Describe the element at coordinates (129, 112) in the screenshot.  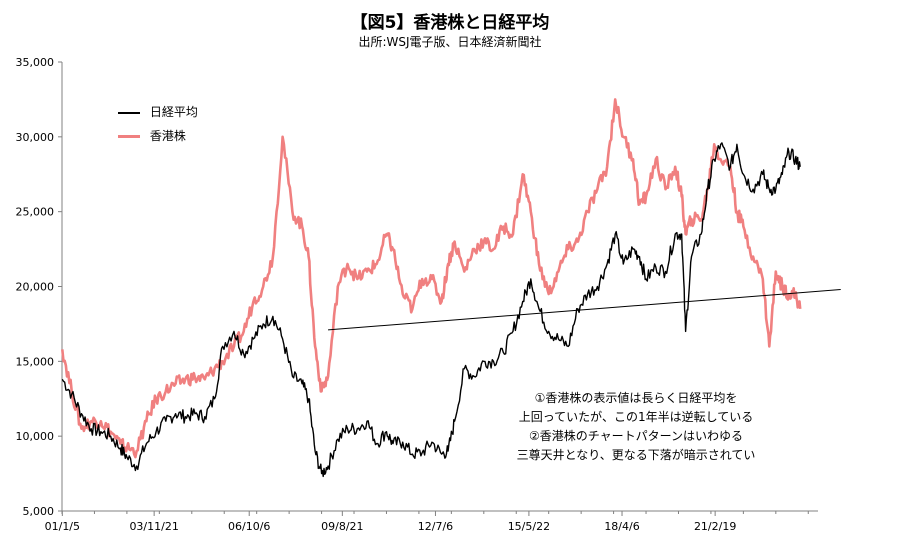
I see `legend-swatch-nikkei` at that location.